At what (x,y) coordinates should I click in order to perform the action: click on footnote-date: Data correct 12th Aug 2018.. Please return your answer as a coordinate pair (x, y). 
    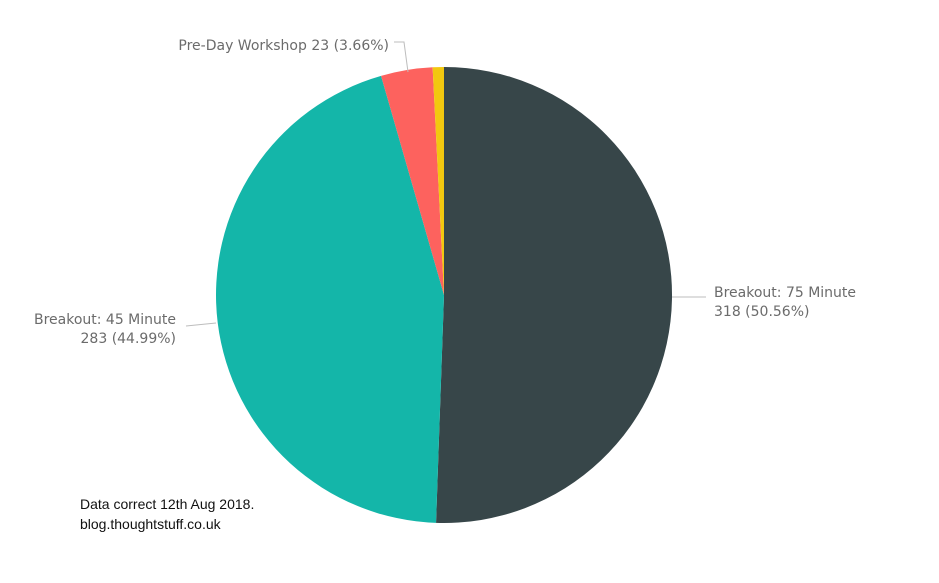
    Looking at the image, I should click on (167, 504).